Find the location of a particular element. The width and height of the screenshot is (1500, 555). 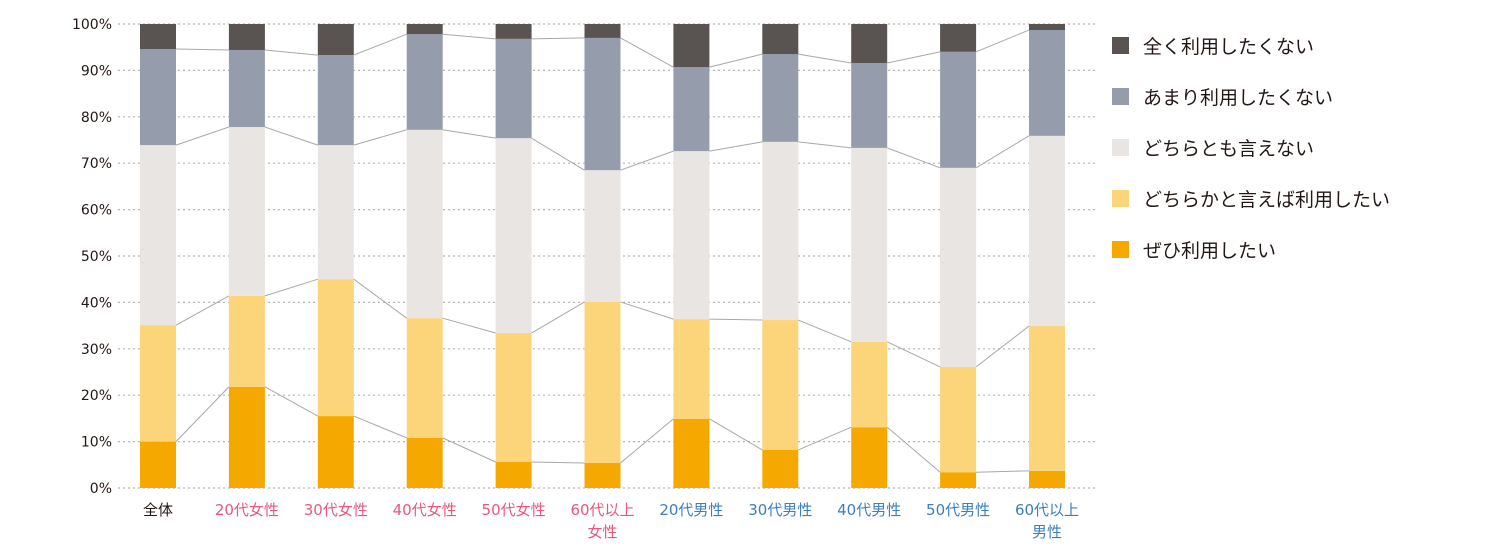

y-tick-label: 10% is located at coordinates (96, 443).